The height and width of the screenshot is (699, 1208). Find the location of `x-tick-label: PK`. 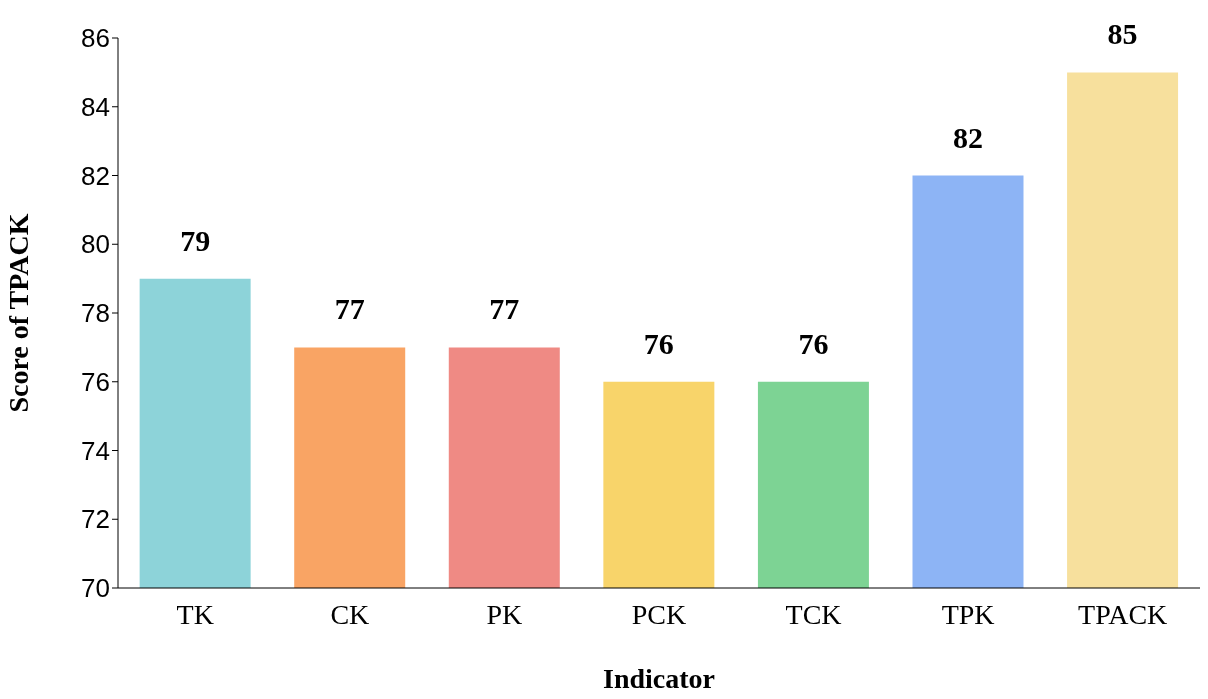

x-tick-label: PK is located at coordinates (504, 614).